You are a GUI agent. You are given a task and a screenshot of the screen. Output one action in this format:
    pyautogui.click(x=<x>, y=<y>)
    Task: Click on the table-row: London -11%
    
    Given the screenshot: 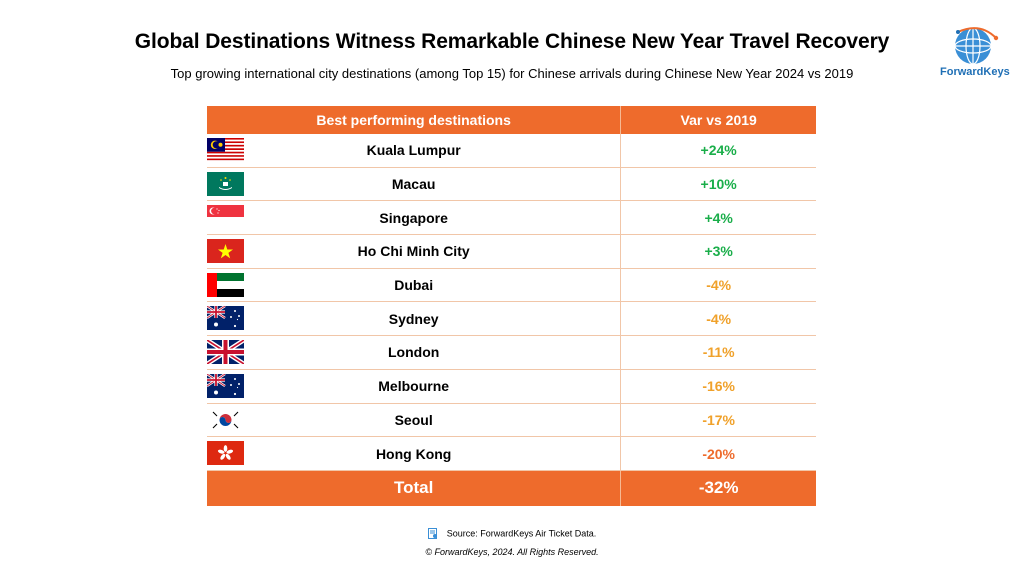 What is the action you would take?
    pyautogui.click(x=510, y=353)
    